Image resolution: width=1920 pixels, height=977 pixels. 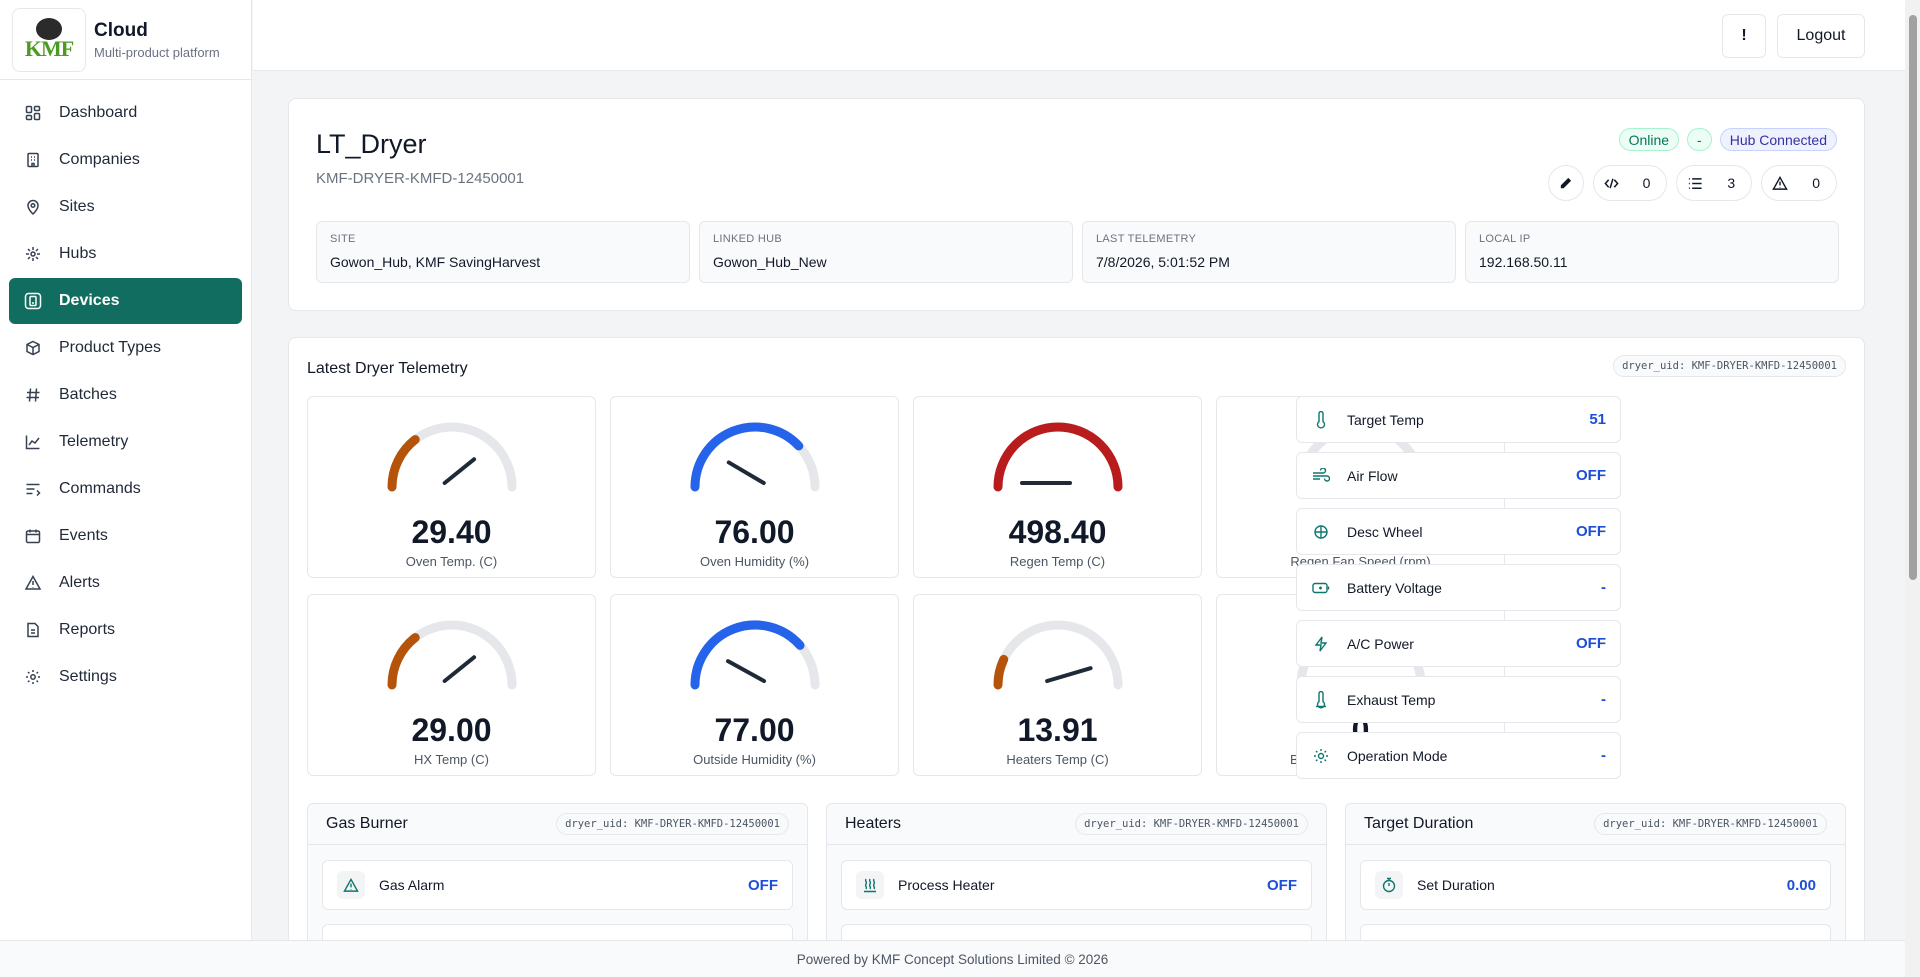 I want to click on sidebar-item-settings: Settings, so click(x=125, y=677).